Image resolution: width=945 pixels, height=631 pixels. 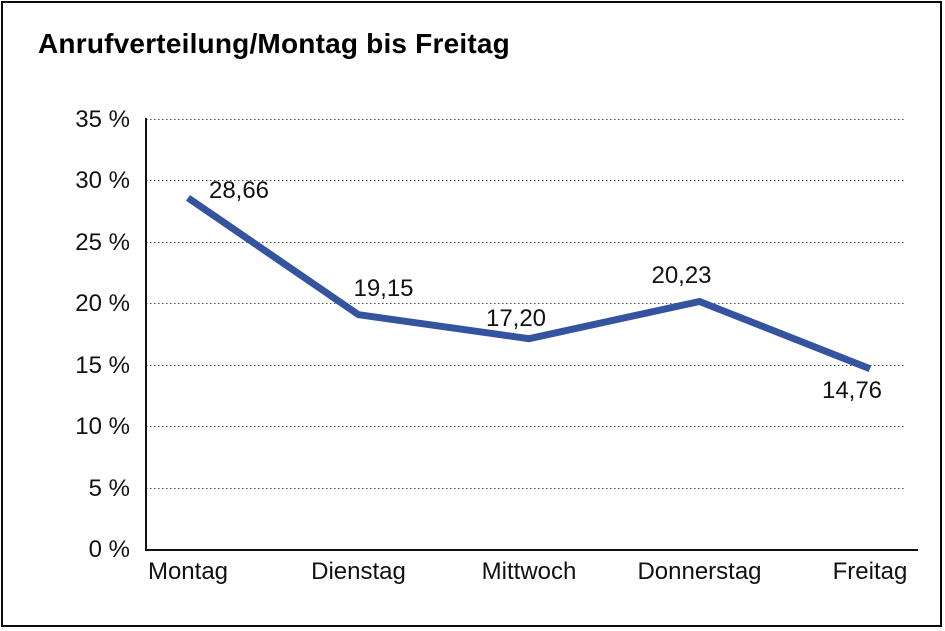 I want to click on x-category-label: Freitag, so click(x=870, y=571).